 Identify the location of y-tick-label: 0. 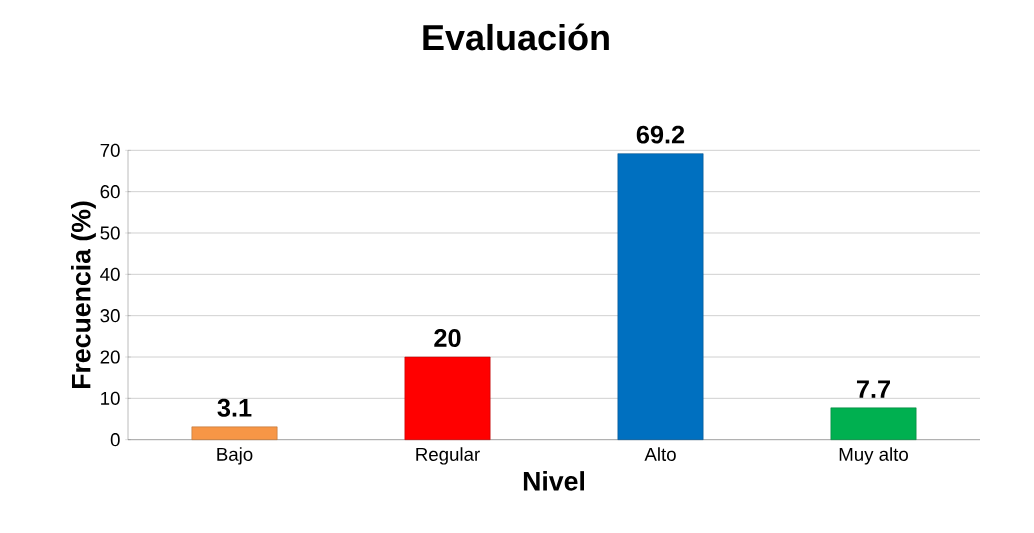
(115, 440).